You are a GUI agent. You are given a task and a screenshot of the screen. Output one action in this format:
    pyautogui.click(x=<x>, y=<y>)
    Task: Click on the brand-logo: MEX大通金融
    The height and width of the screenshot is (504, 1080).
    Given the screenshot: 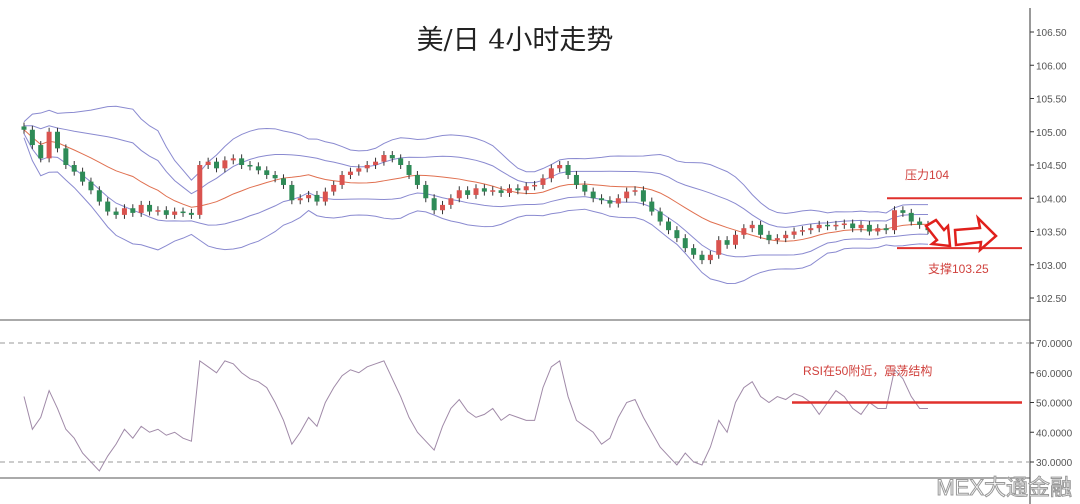 What is the action you would take?
    pyautogui.click(x=1004, y=488)
    